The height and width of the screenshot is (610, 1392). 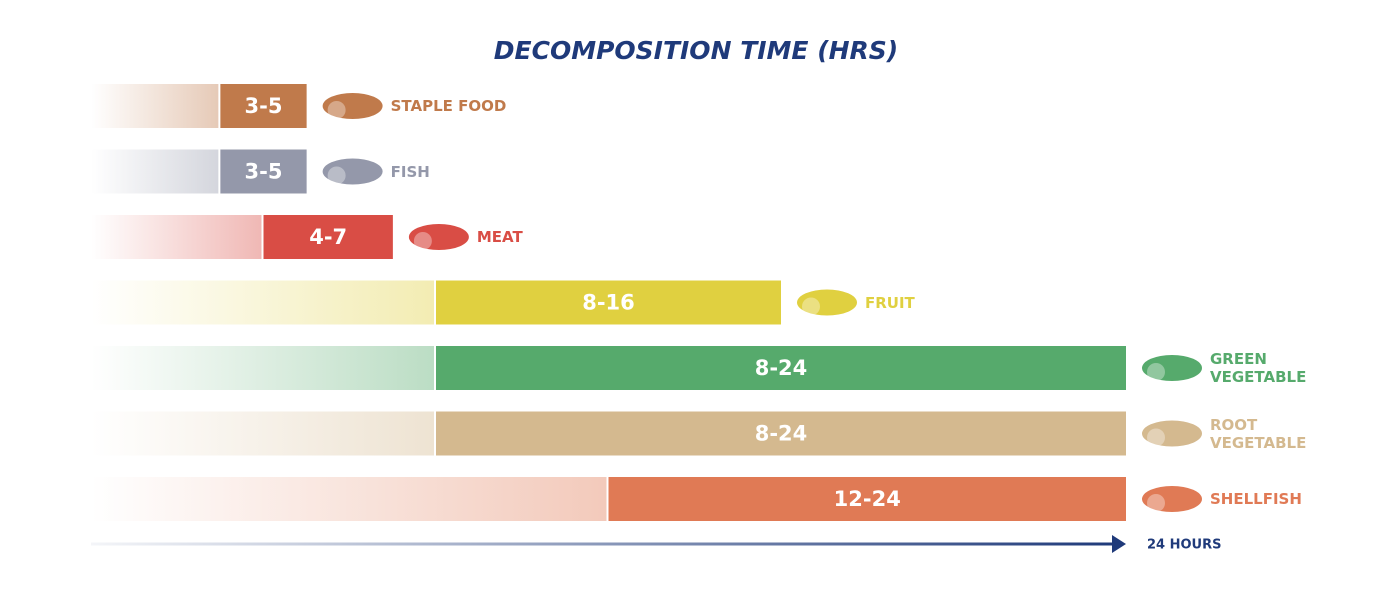 I want to click on category-label: MEAT, so click(x=499, y=237).